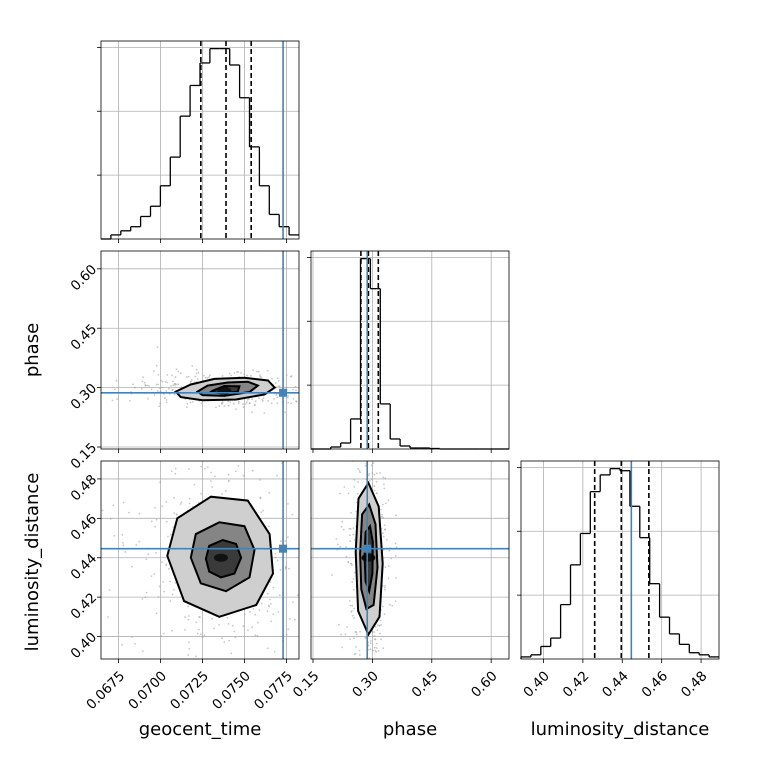 Image resolution: width=760 pixels, height=760 pixels. I want to click on xtick-label-phase-0: 0.15, so click(306, 684).